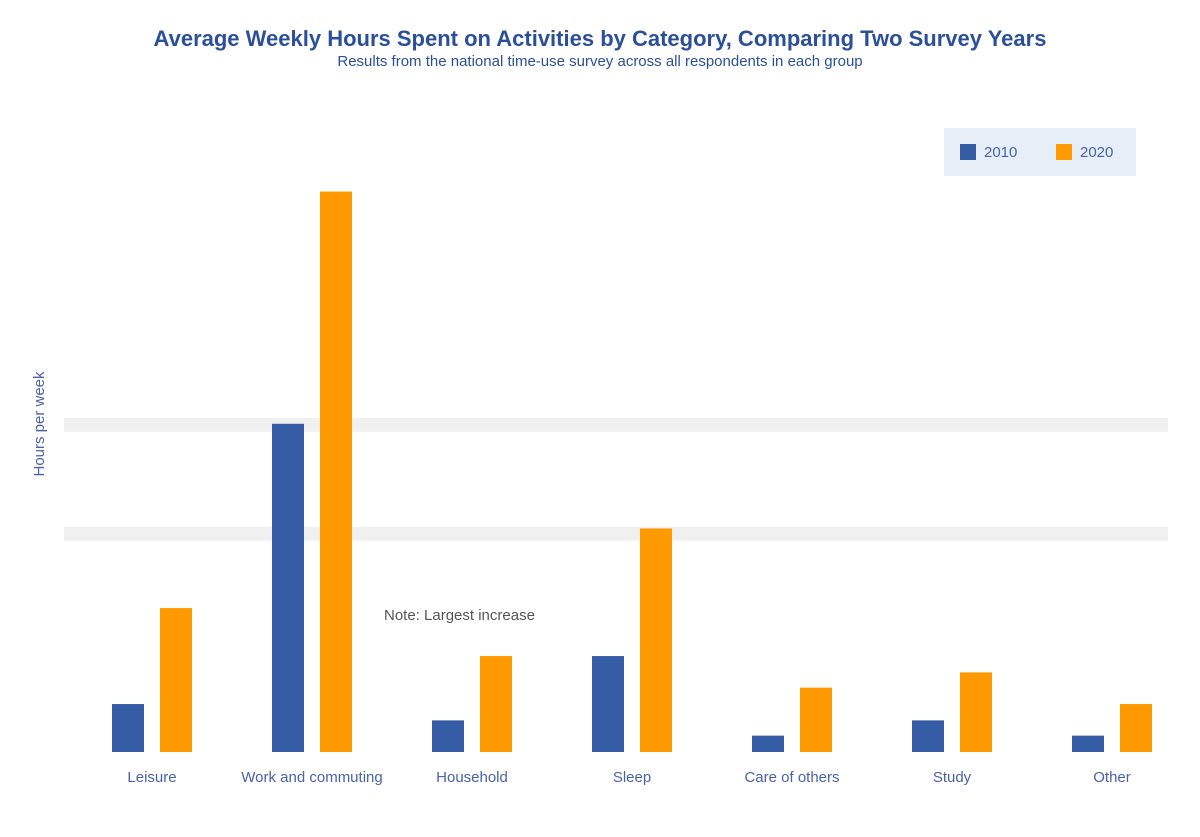 Image resolution: width=1200 pixels, height=837 pixels. I want to click on x-tick-label: Leisure, so click(151, 777).